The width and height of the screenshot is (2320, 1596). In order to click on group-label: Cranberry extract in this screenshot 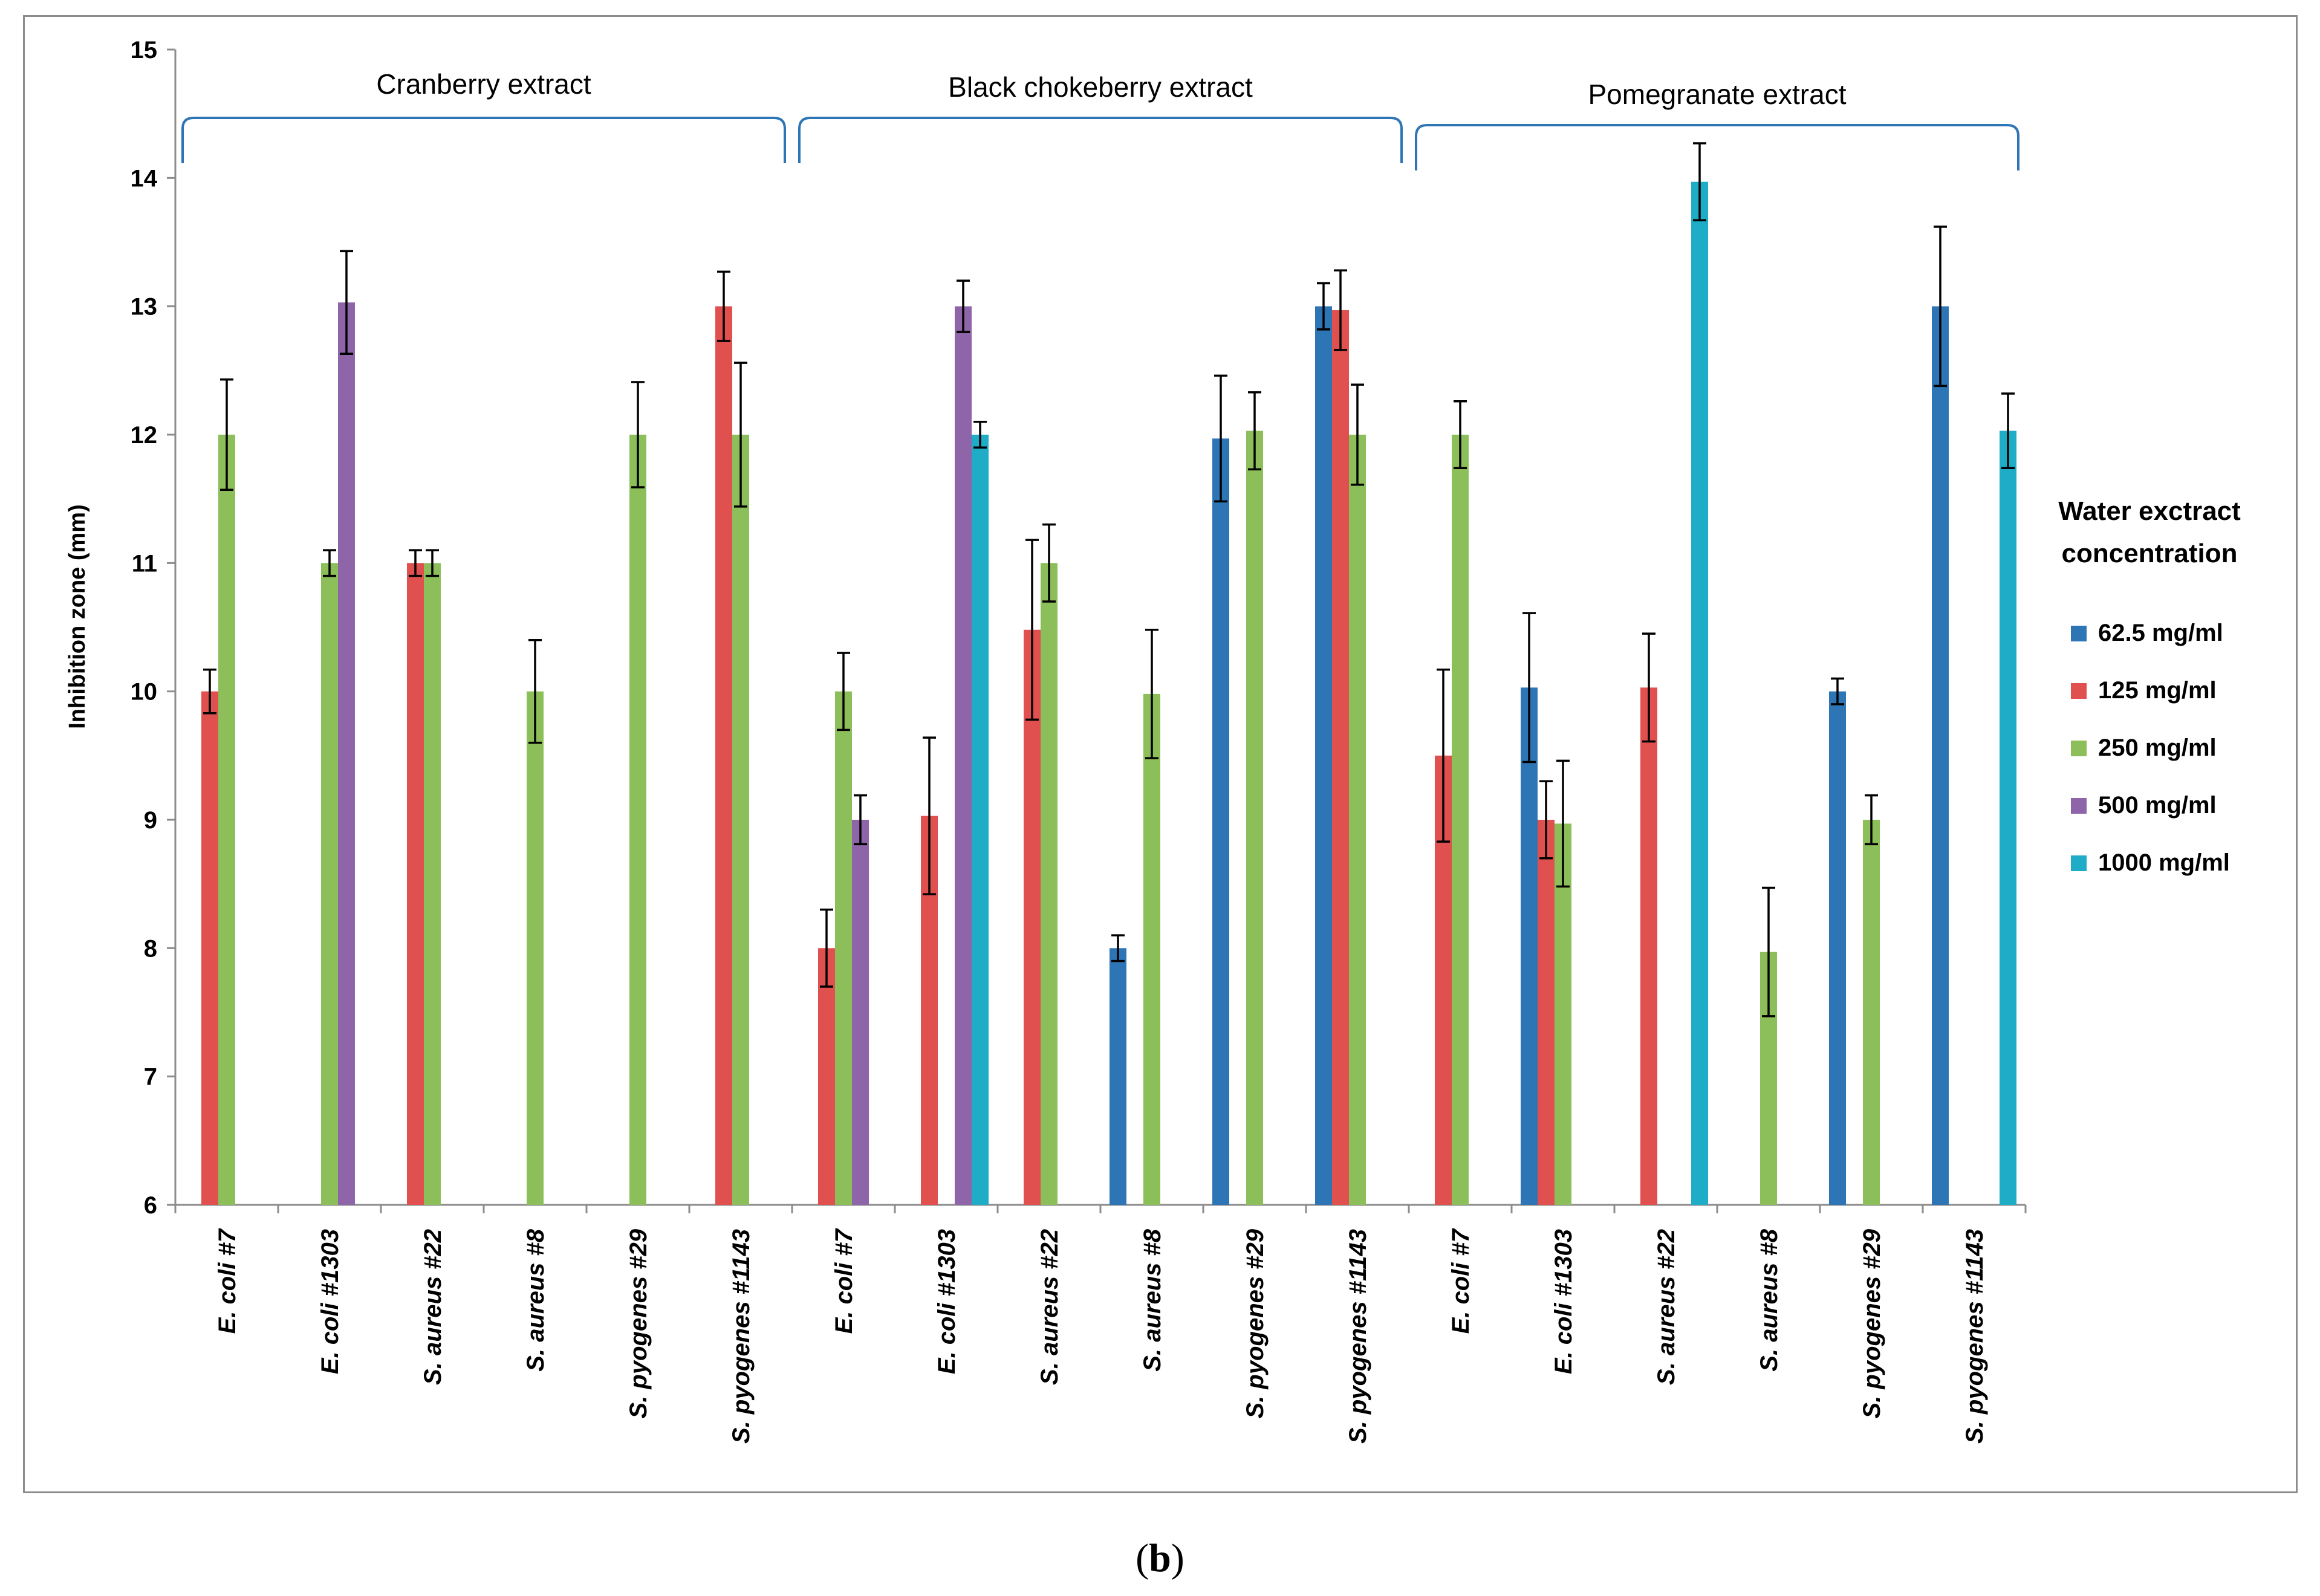, I will do `click(483, 84)`.